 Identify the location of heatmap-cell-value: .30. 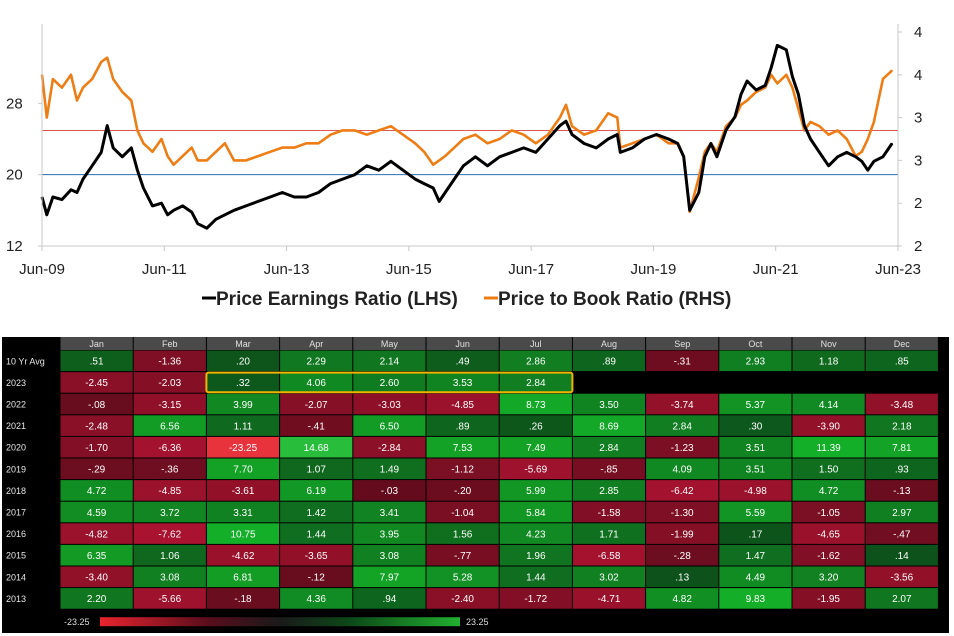
(755, 426).